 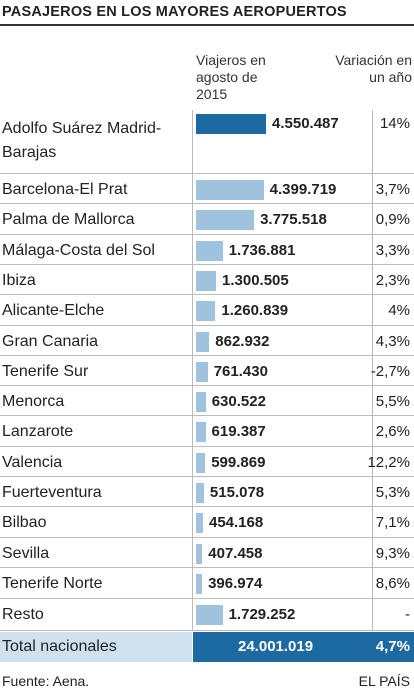 I want to click on variation-header: Variación en un año, so click(x=373, y=68).